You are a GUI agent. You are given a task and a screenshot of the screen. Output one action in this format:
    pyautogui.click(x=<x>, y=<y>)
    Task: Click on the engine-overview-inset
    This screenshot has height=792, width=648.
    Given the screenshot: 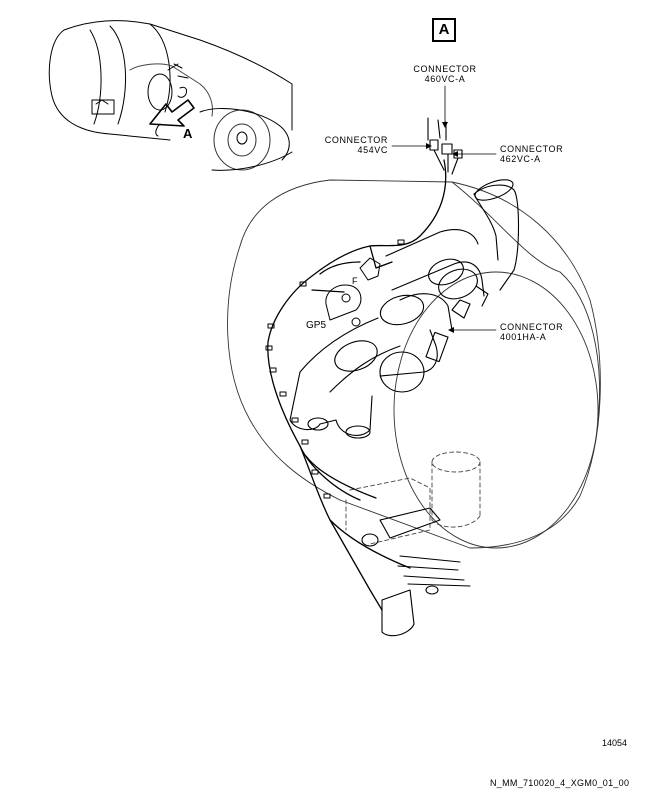 What is the action you would take?
    pyautogui.click(x=170, y=95)
    